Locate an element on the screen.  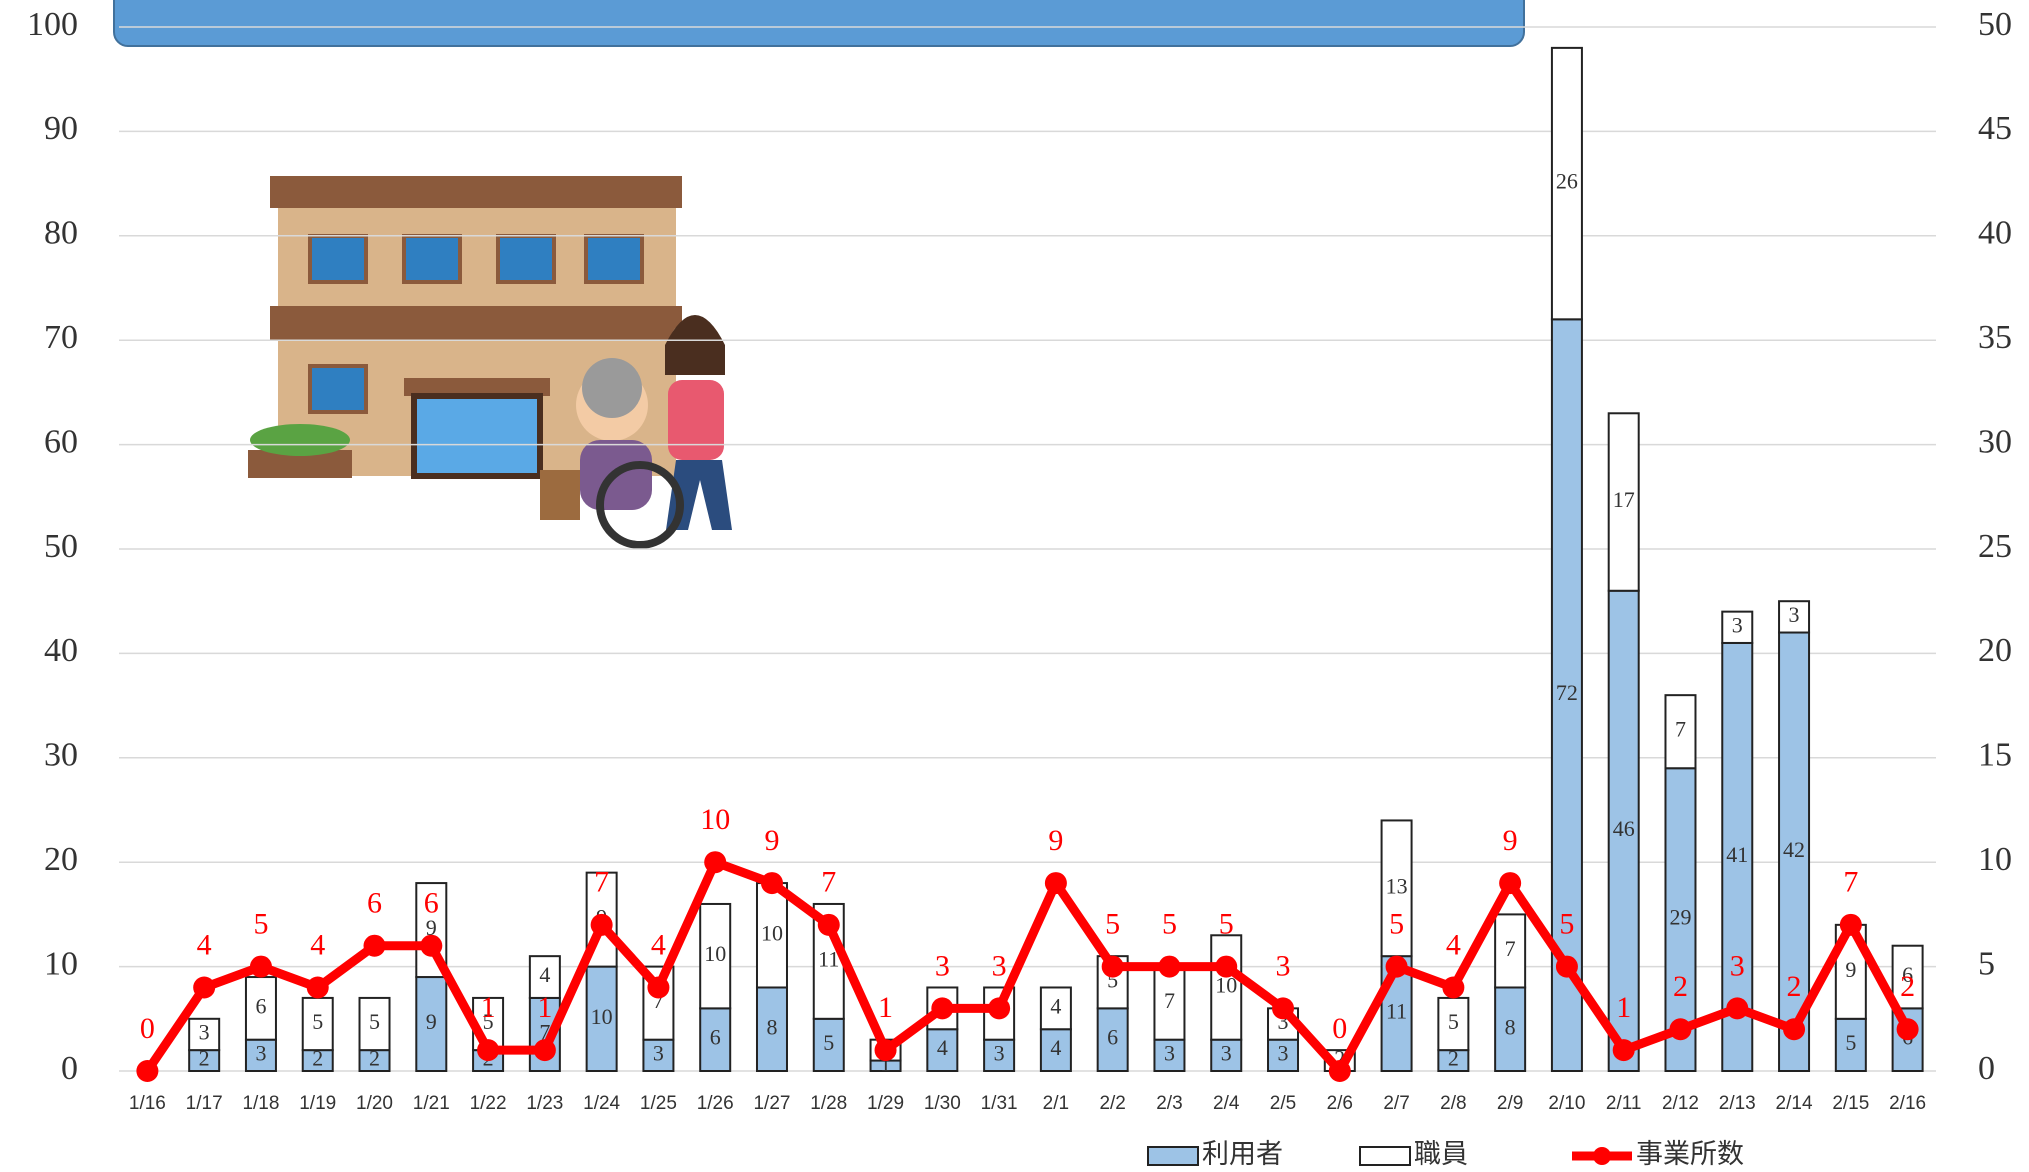
x-tick-label: 1/31 is located at coordinates (999, 1103).